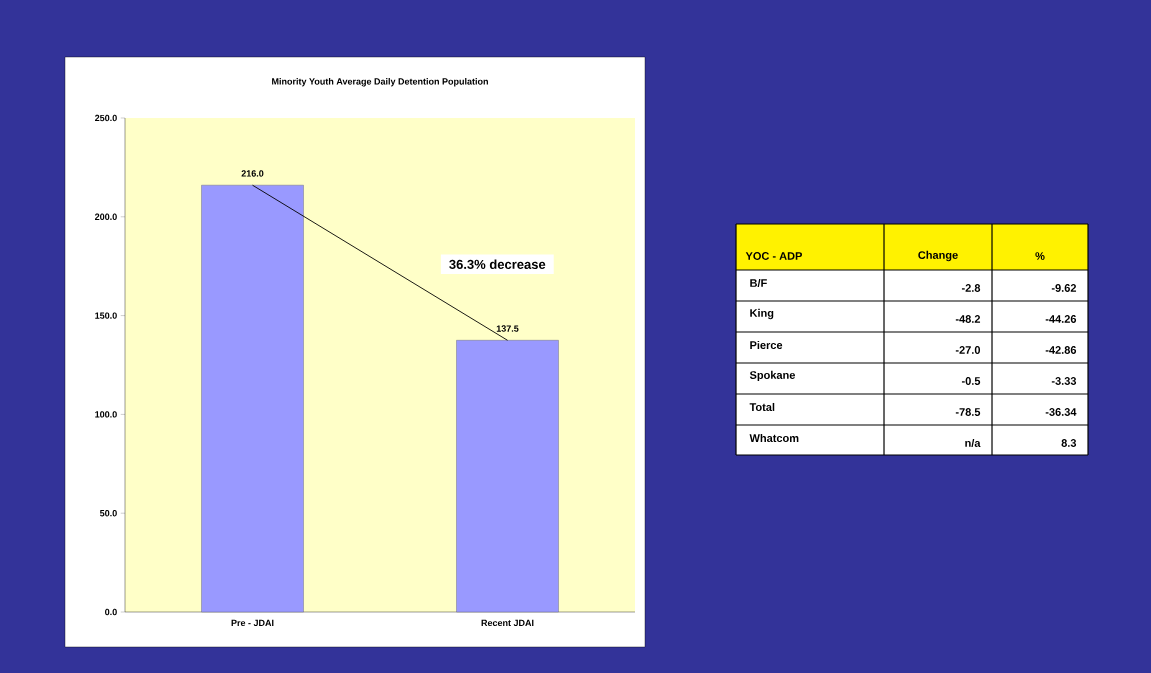 This screenshot has height=673, width=1151. Describe the element at coordinates (758, 283) in the screenshot. I see `category-label: B/F` at that location.